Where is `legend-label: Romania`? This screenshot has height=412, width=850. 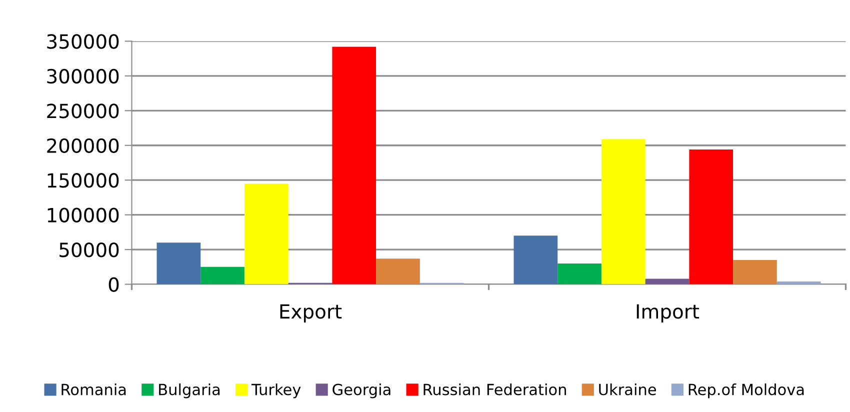
legend-label: Romania is located at coordinates (94, 389).